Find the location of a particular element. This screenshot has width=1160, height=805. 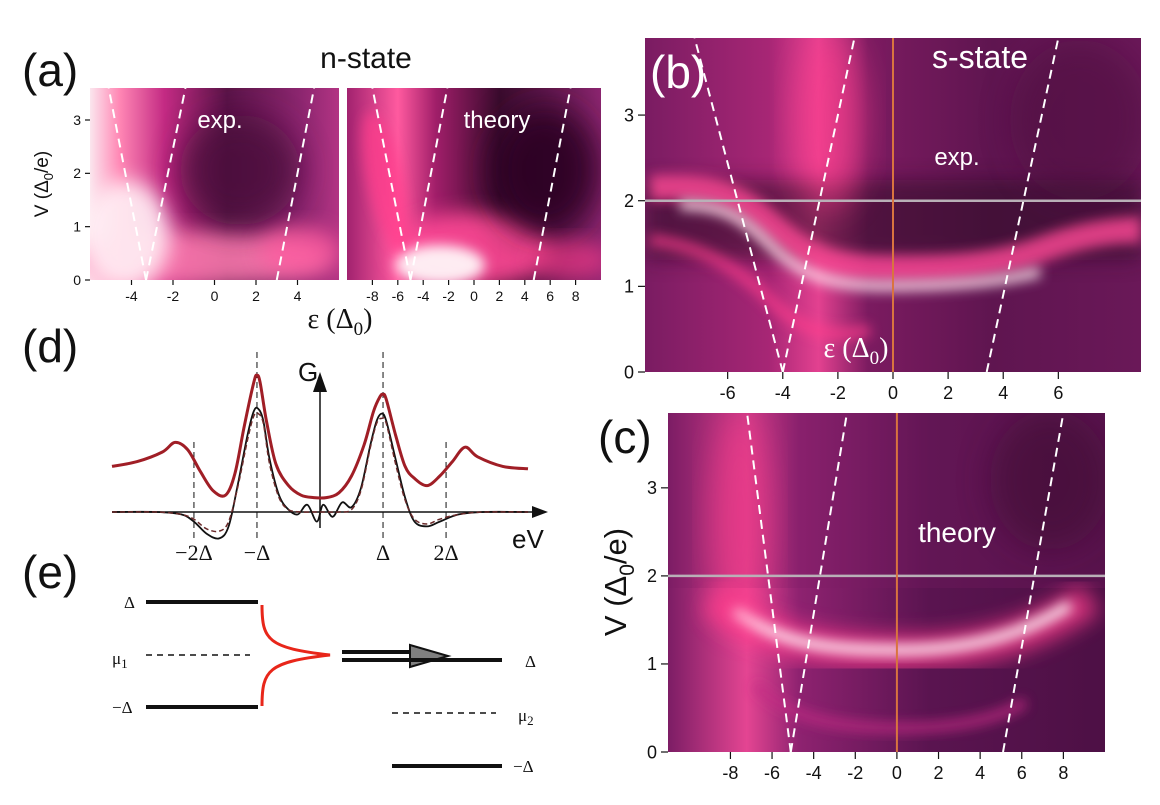

x-tick-label: Δ is located at coordinates (383, 552).